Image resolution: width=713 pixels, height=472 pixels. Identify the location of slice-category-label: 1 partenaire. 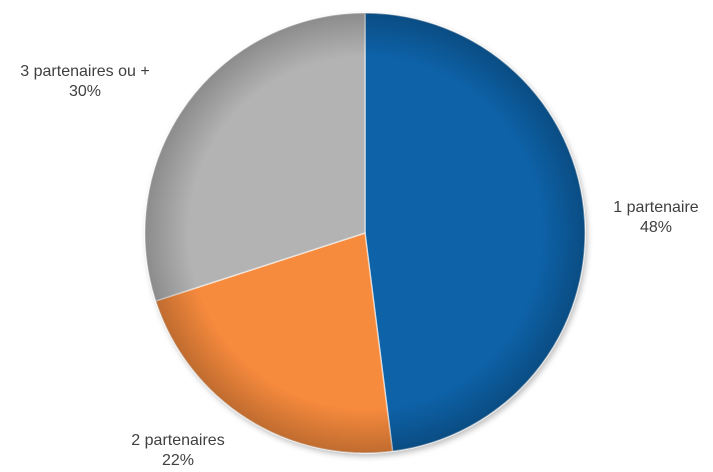
(655, 207).